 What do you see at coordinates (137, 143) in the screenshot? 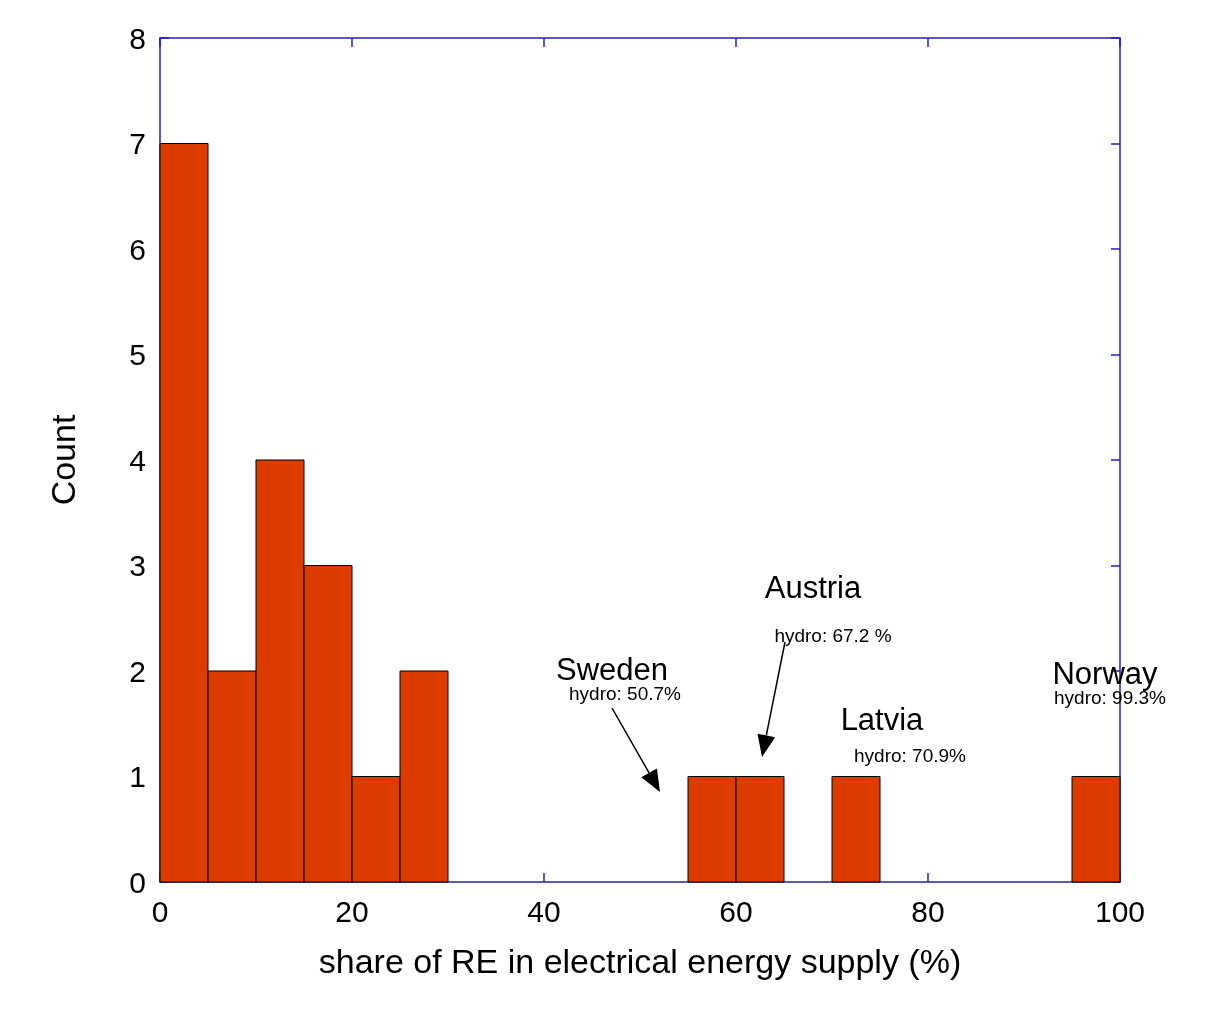
I see `y-tick-label: 7` at bounding box center [137, 143].